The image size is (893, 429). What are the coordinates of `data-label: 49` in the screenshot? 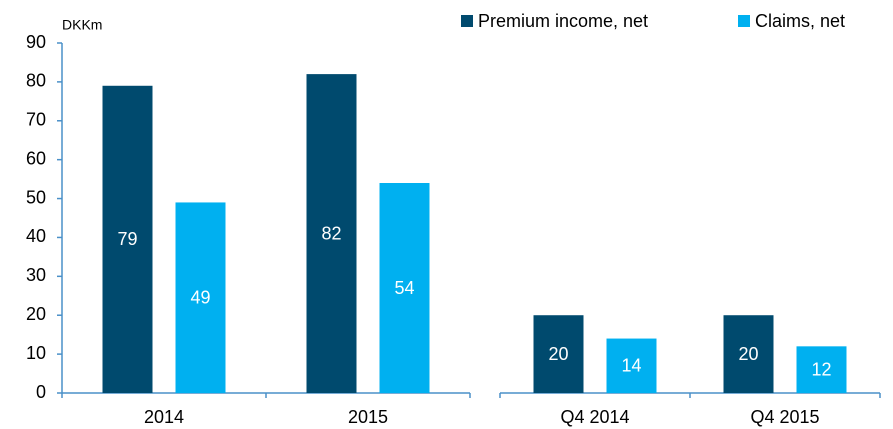 It's located at (200, 297).